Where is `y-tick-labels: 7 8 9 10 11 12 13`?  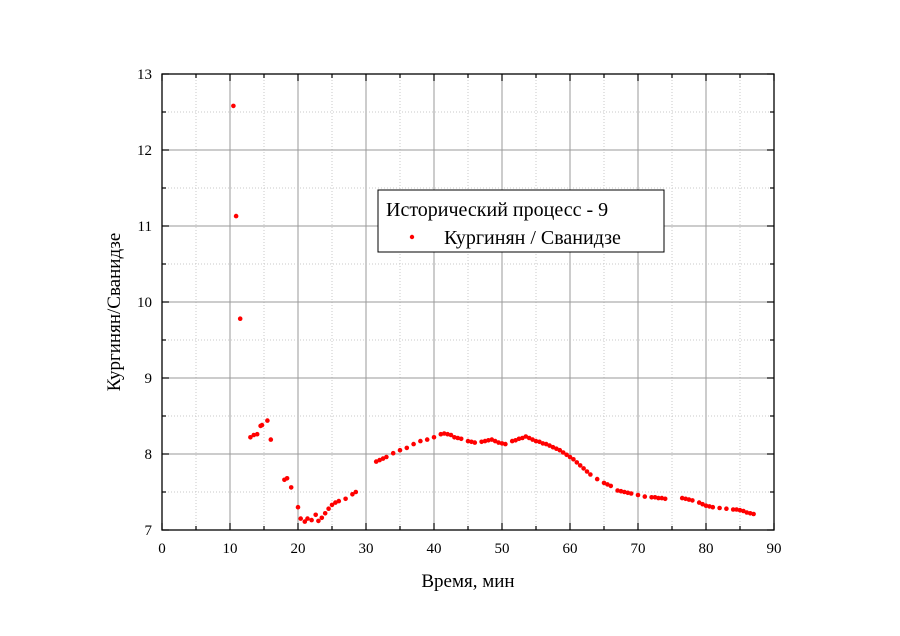
y-tick-labels: 7 8 9 10 11 12 13 is located at coordinates (145, 303).